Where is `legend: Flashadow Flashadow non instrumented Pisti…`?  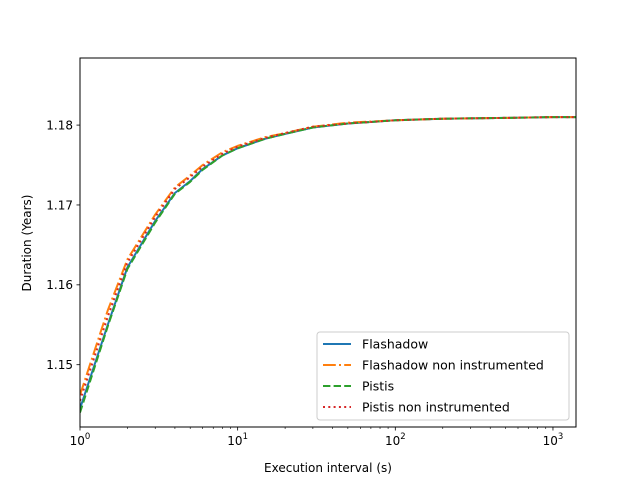
legend: Flashadow Flashadow non instrumented Pisti… is located at coordinates (443, 376).